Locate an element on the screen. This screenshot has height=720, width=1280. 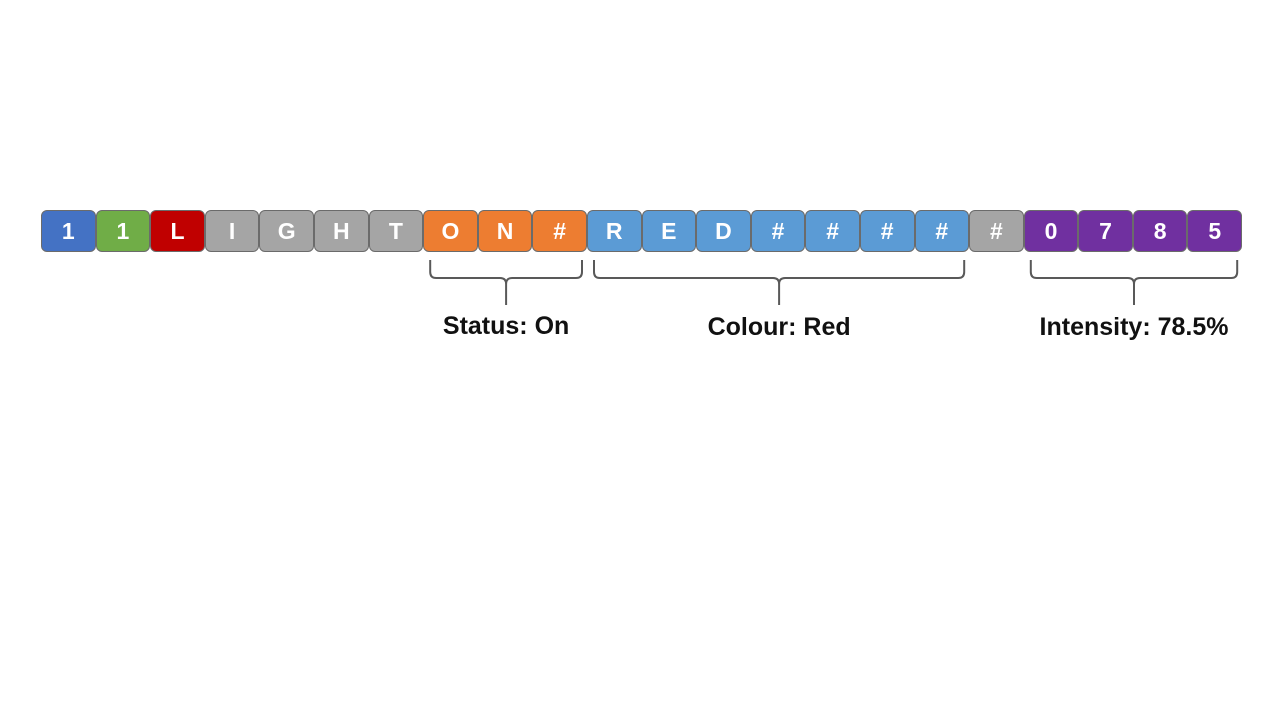
status-brace is located at coordinates (506, 282).